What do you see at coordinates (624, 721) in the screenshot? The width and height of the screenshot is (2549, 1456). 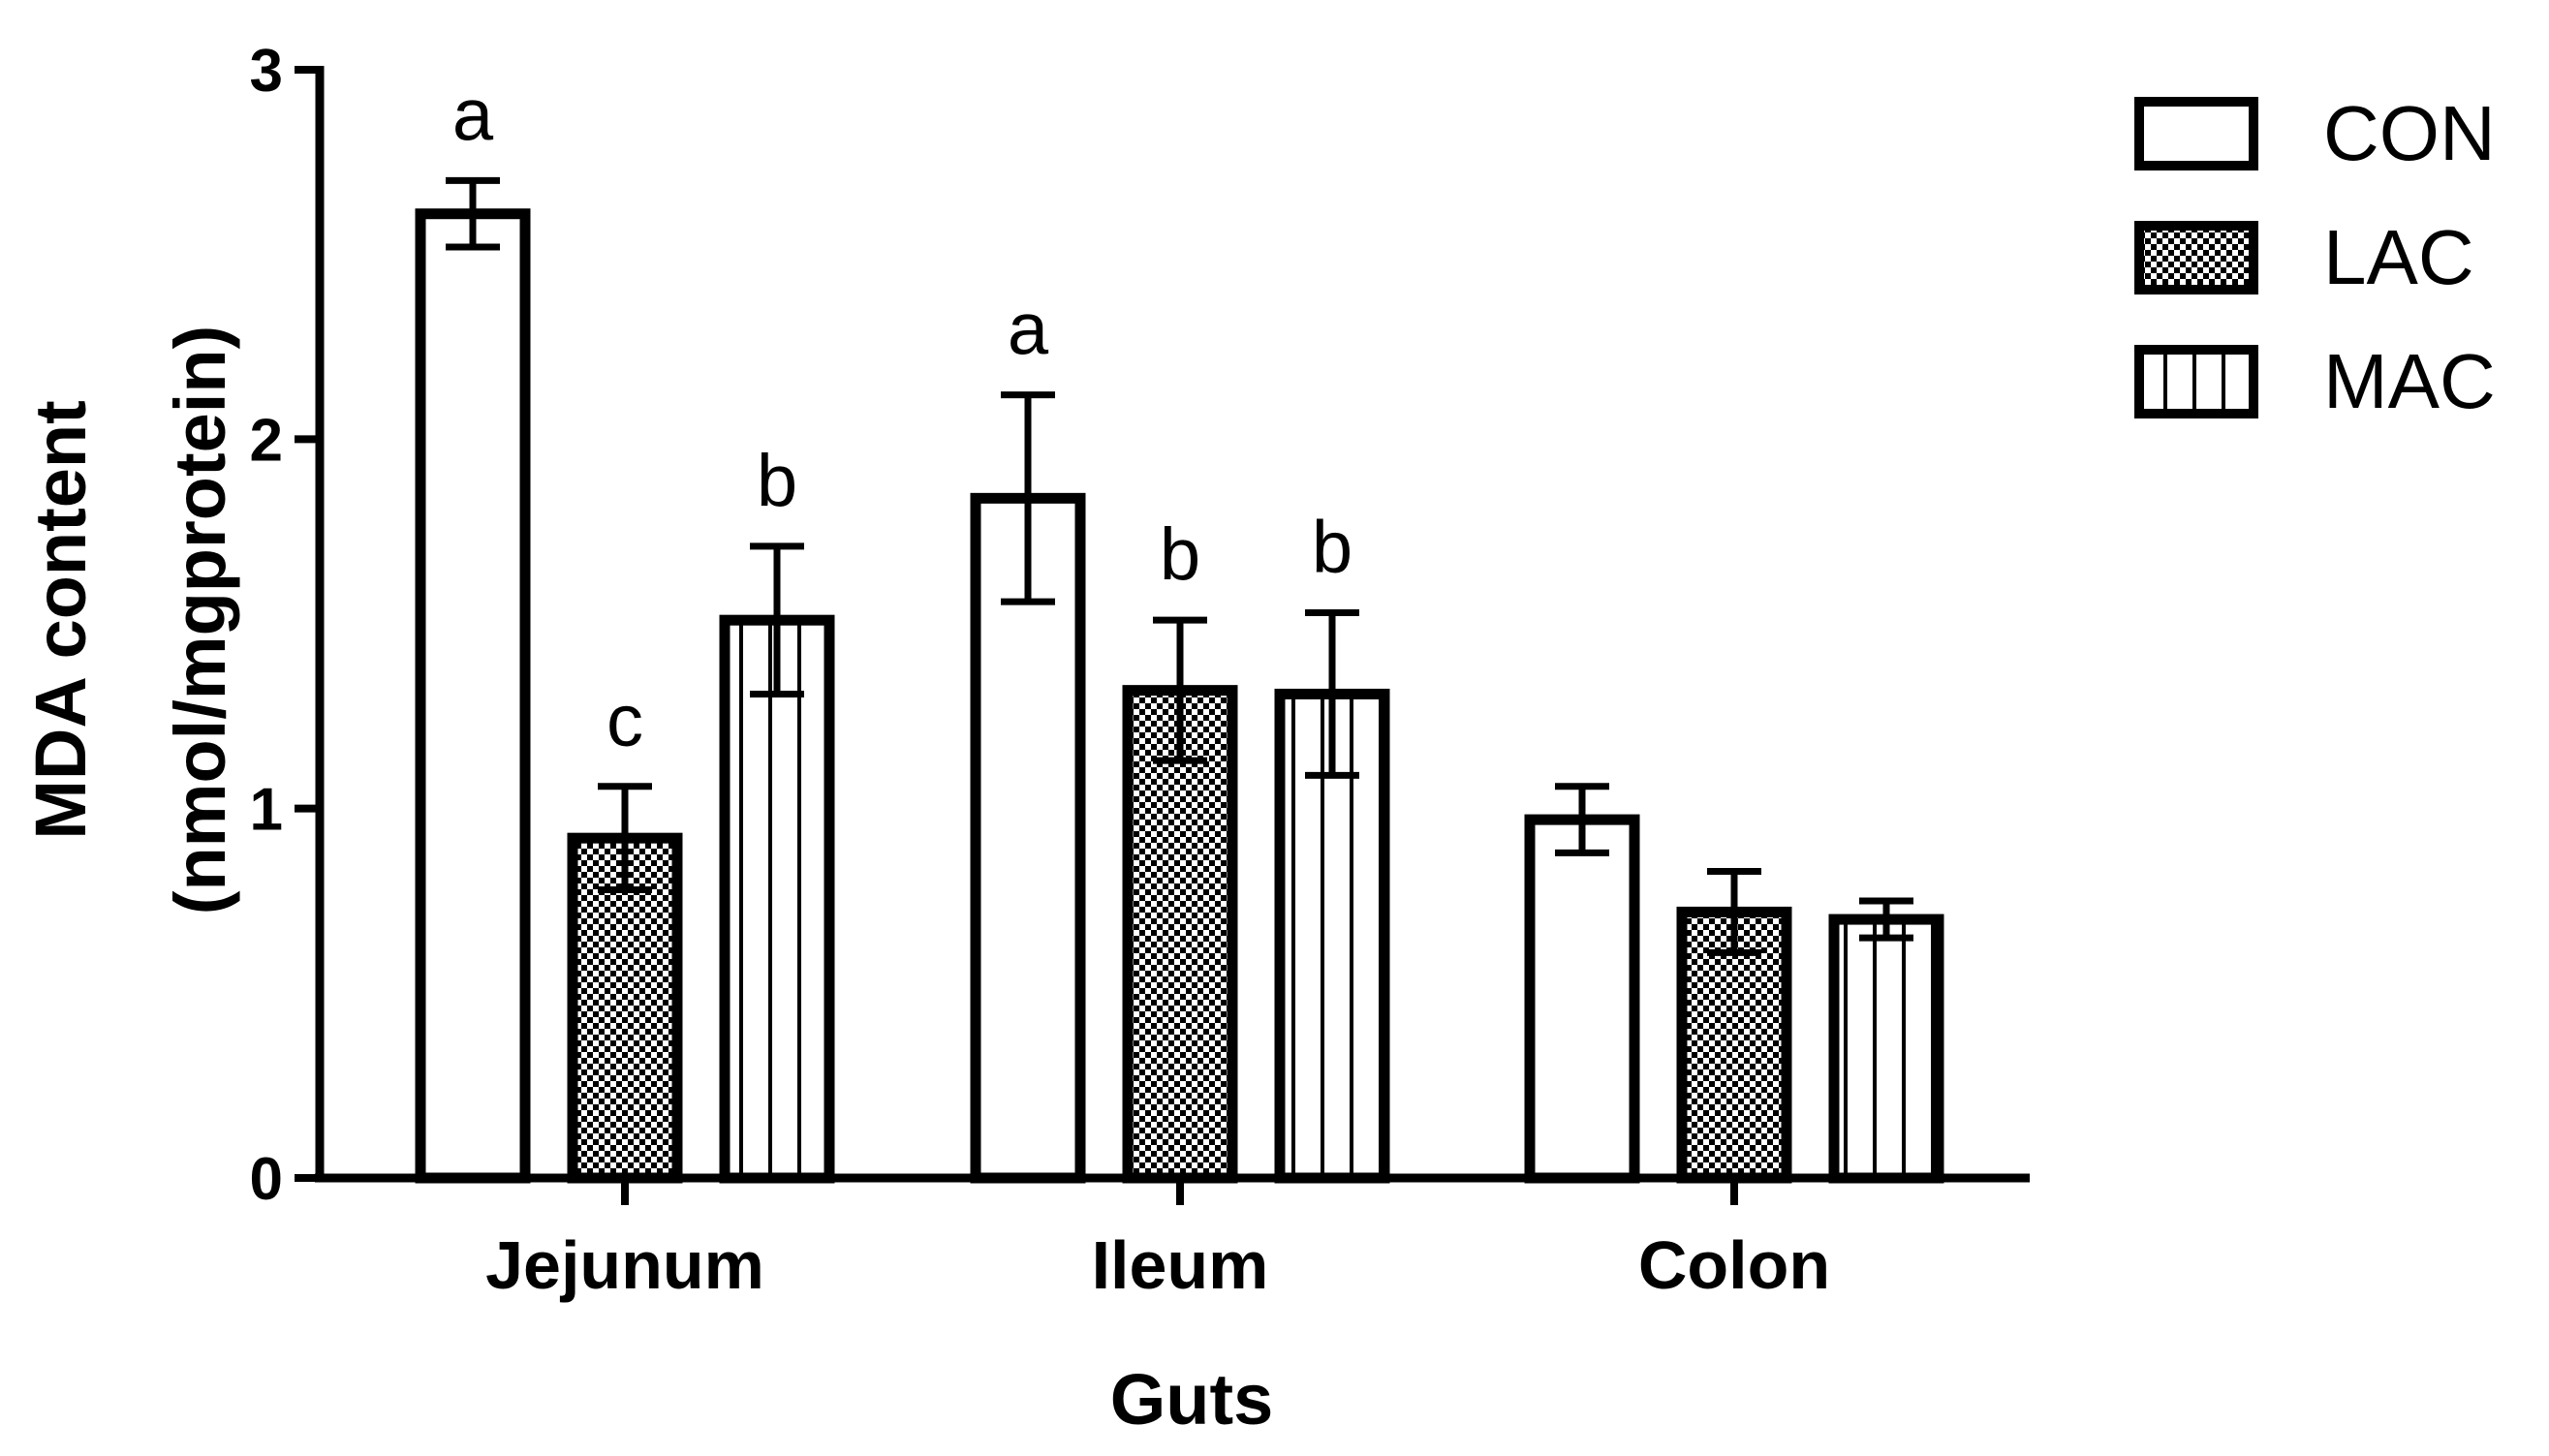 I see `significance-label: c` at bounding box center [624, 721].